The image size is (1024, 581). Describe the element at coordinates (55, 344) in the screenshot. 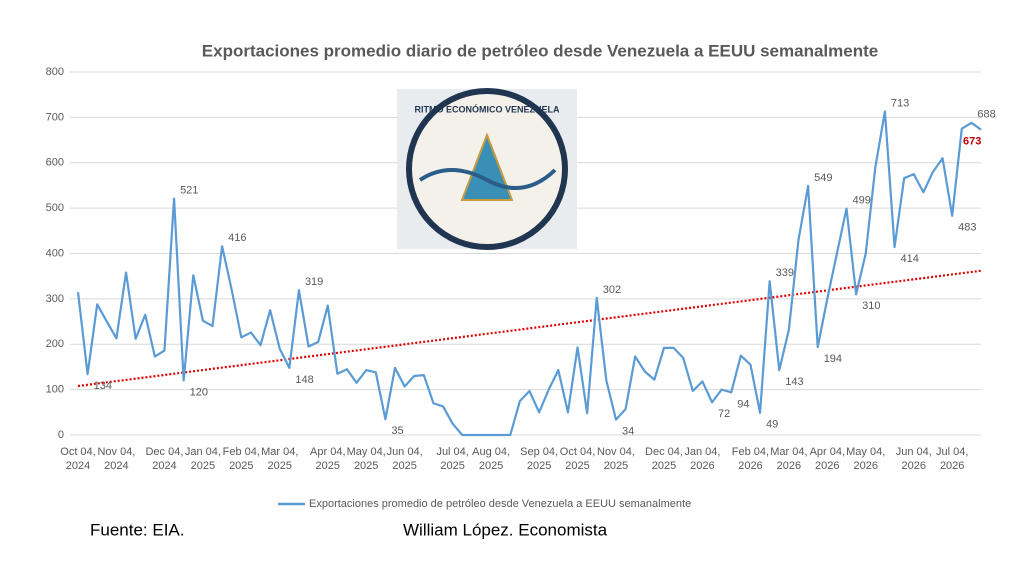

I see `y-tick-label: 200` at that location.